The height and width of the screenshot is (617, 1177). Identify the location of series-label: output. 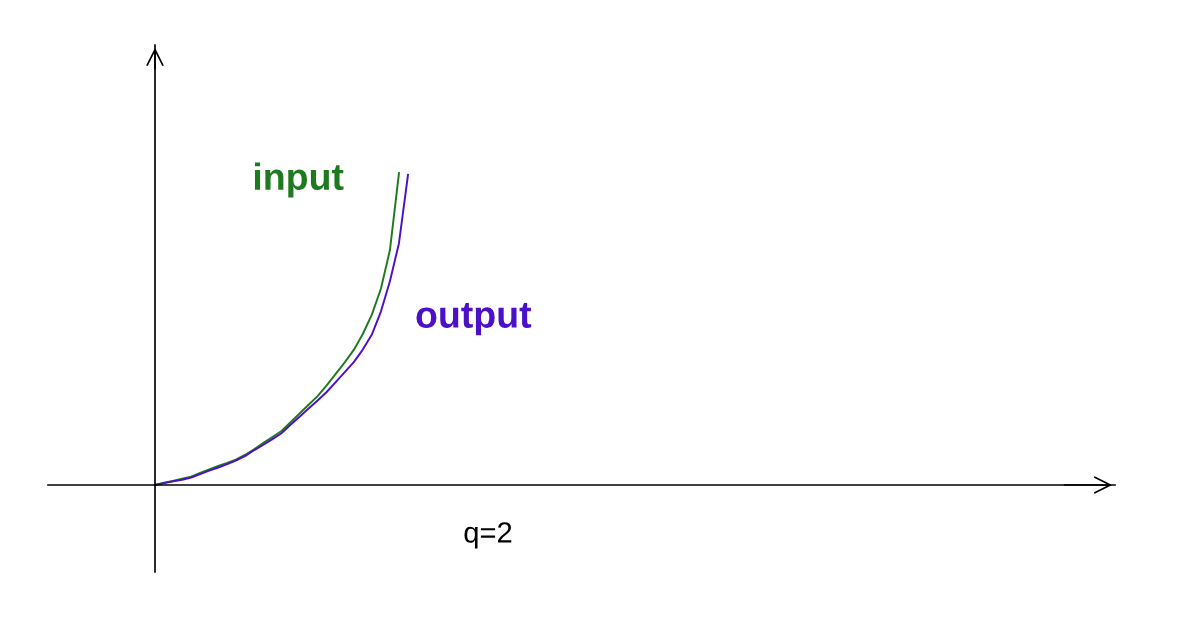
(474, 319).